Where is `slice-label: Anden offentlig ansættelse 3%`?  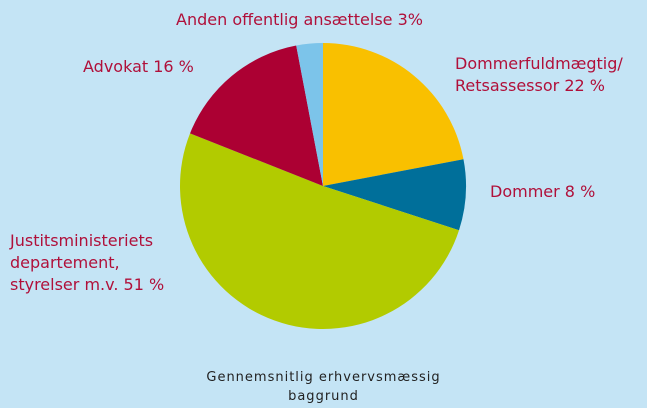
slice-label: Anden offentlig ansættelse 3% is located at coordinates (299, 20).